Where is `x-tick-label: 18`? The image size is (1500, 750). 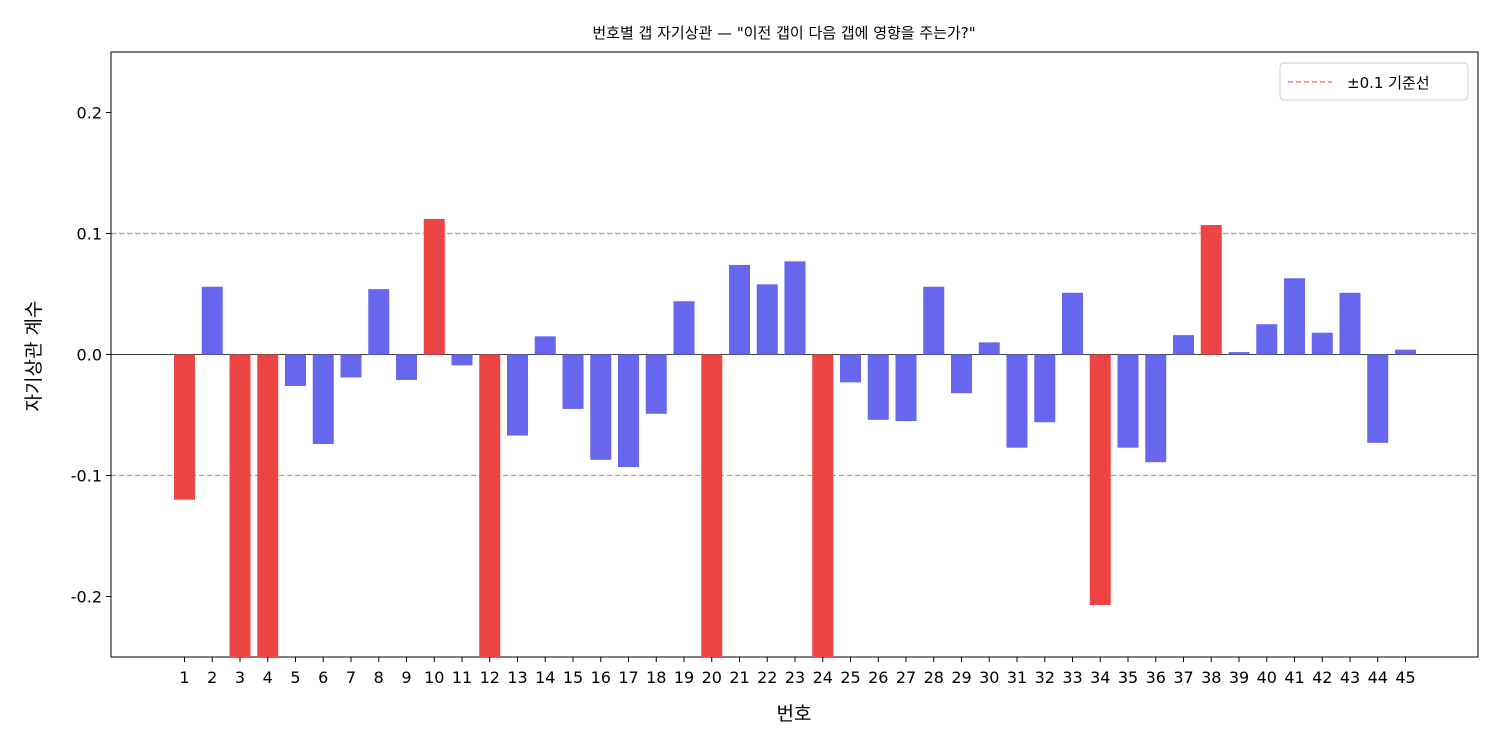 x-tick-label: 18 is located at coordinates (656, 677).